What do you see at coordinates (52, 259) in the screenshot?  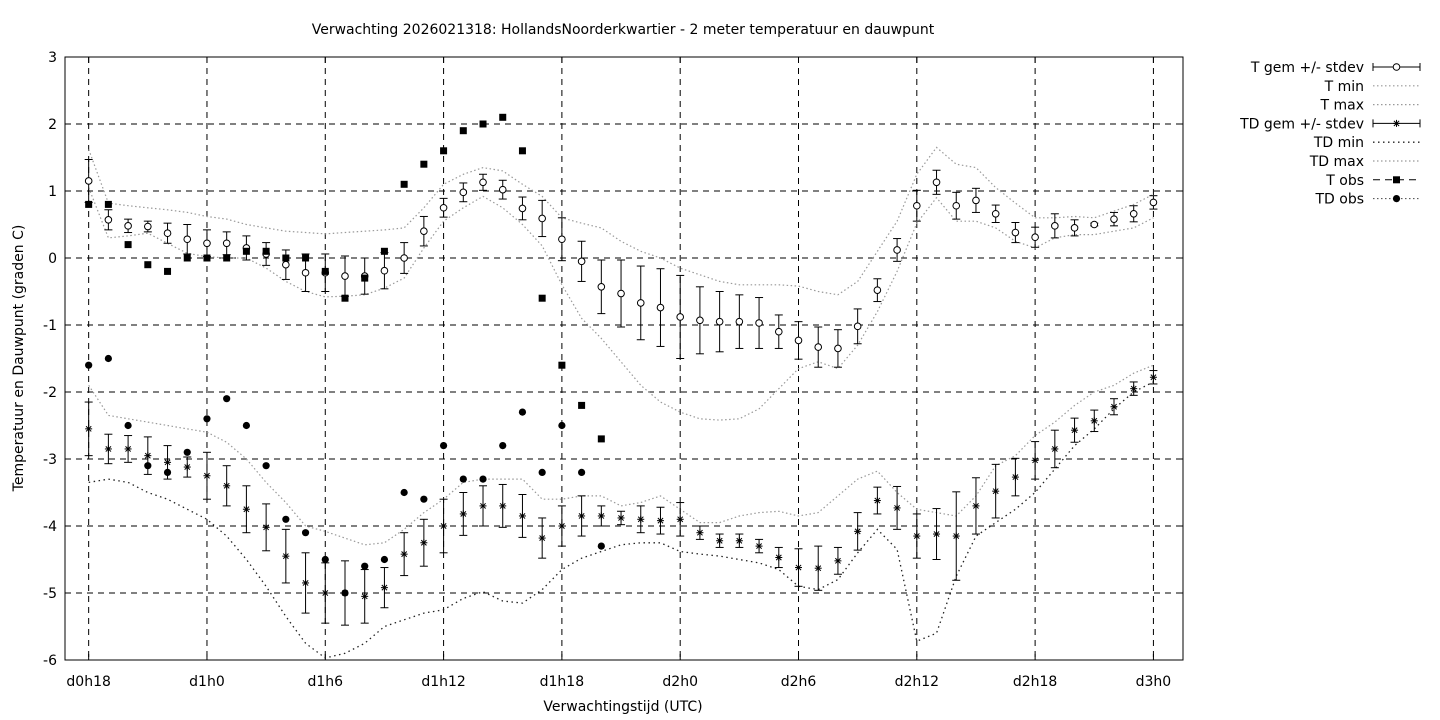 I see `y-tick-label: 0` at bounding box center [52, 259].